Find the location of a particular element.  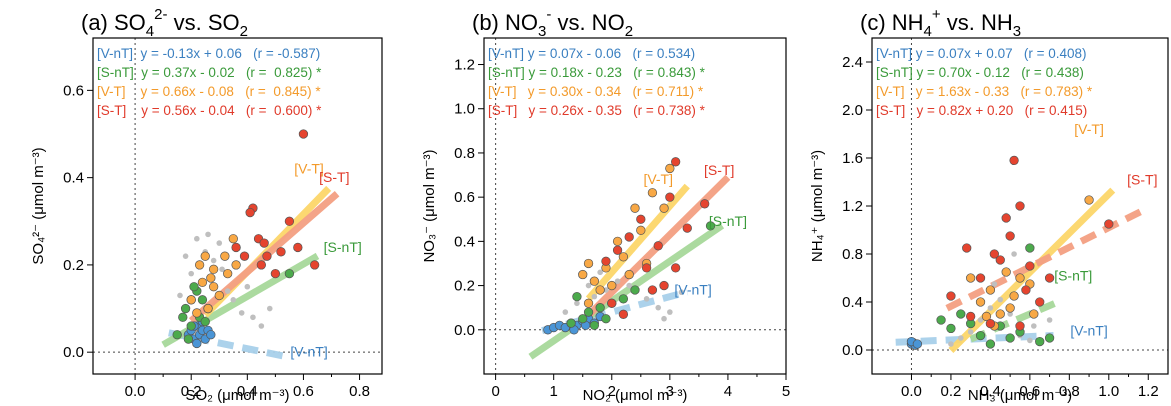

line-label-v-t: [V-T] is located at coordinates (658, 179).